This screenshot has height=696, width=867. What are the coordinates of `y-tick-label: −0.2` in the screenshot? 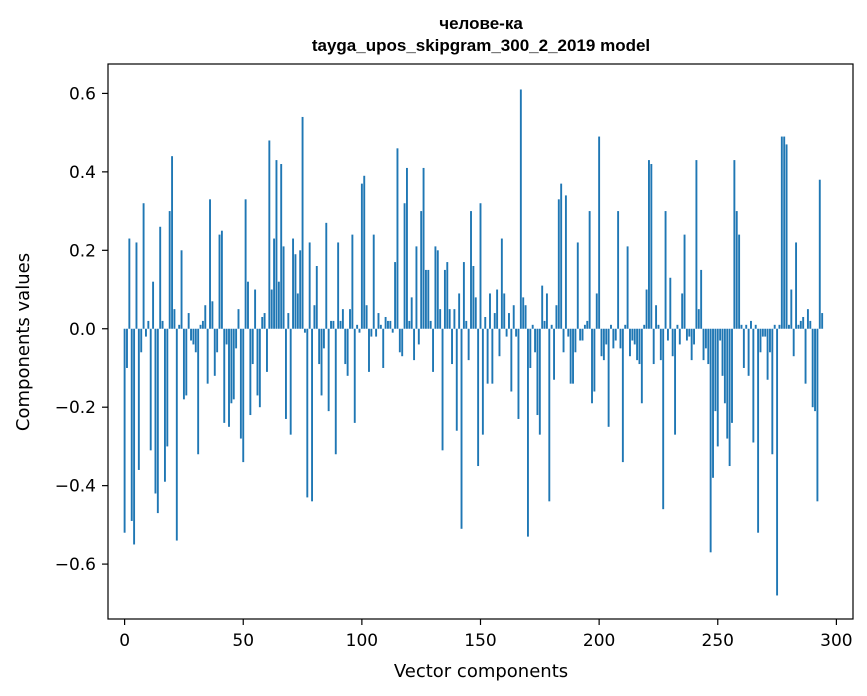 It's located at (75, 408).